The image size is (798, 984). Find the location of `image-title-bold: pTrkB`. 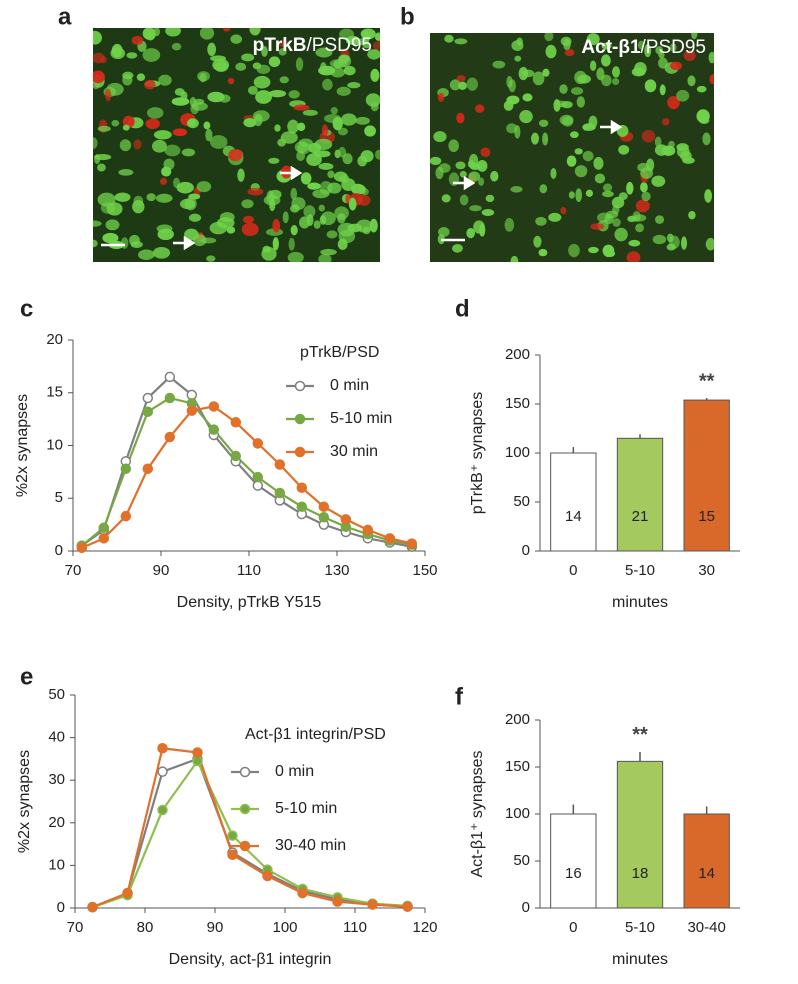

image-title-bold: pTrkB is located at coordinates (280, 45).